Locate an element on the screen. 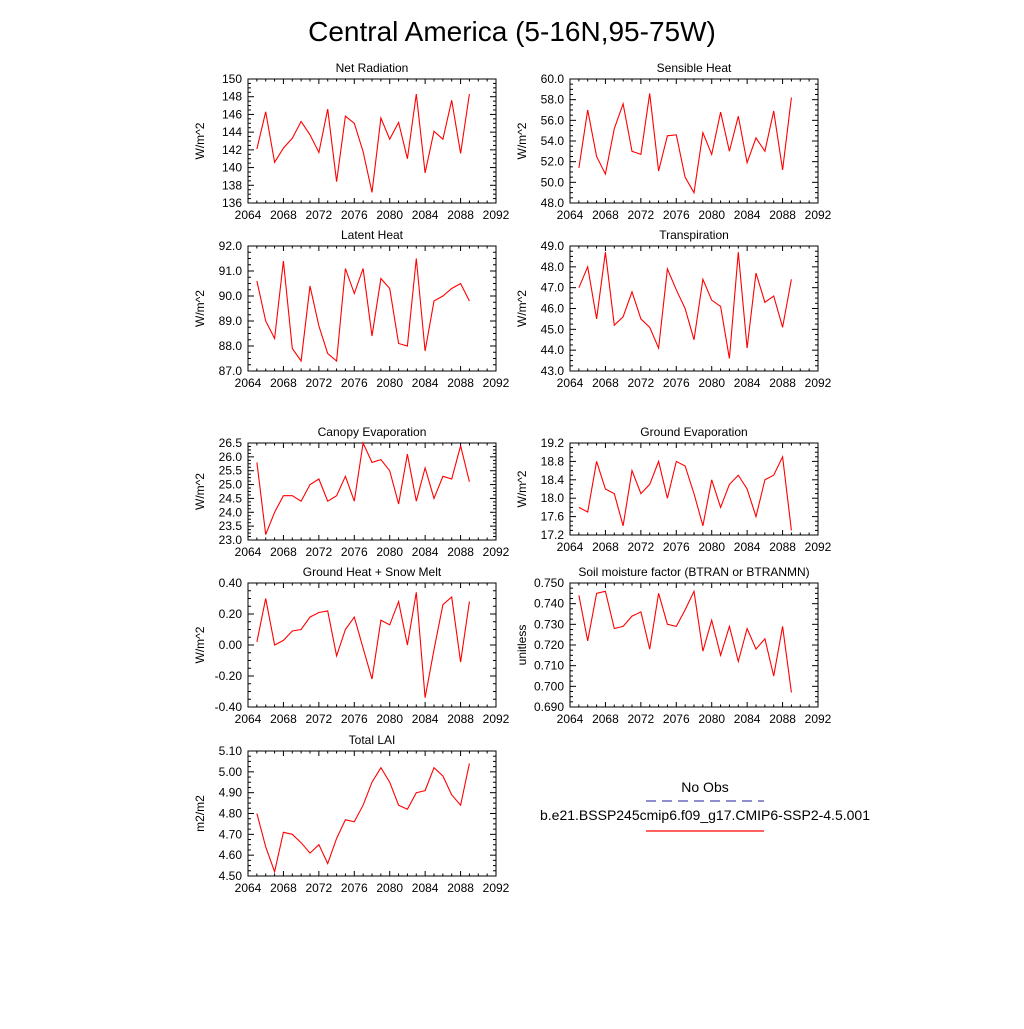 The image size is (1024, 1029). y-tick-label: 52.0 is located at coordinates (553, 162).